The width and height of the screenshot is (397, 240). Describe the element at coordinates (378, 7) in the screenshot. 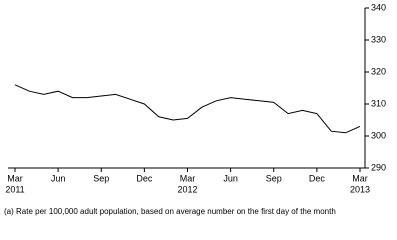

I see `y-tick-label: 340` at that location.